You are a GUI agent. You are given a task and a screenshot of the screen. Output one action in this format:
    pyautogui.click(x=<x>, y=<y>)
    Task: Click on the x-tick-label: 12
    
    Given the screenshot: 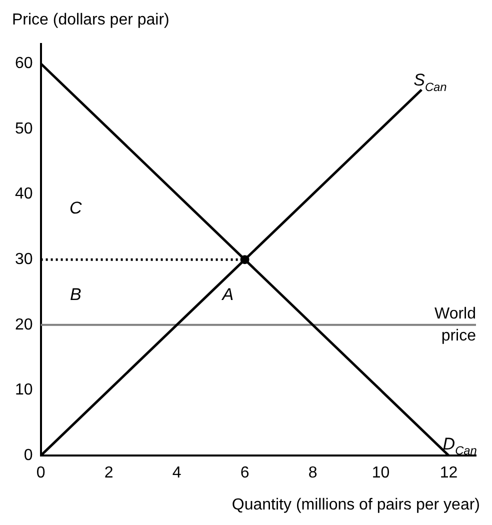 What is the action you would take?
    pyautogui.click(x=449, y=473)
    